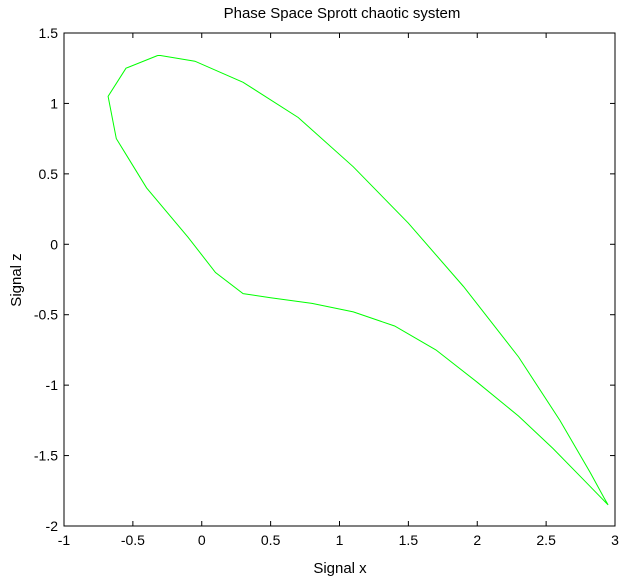  Describe the element at coordinates (54, 103) in the screenshot. I see `y-tick-label: 1` at that location.